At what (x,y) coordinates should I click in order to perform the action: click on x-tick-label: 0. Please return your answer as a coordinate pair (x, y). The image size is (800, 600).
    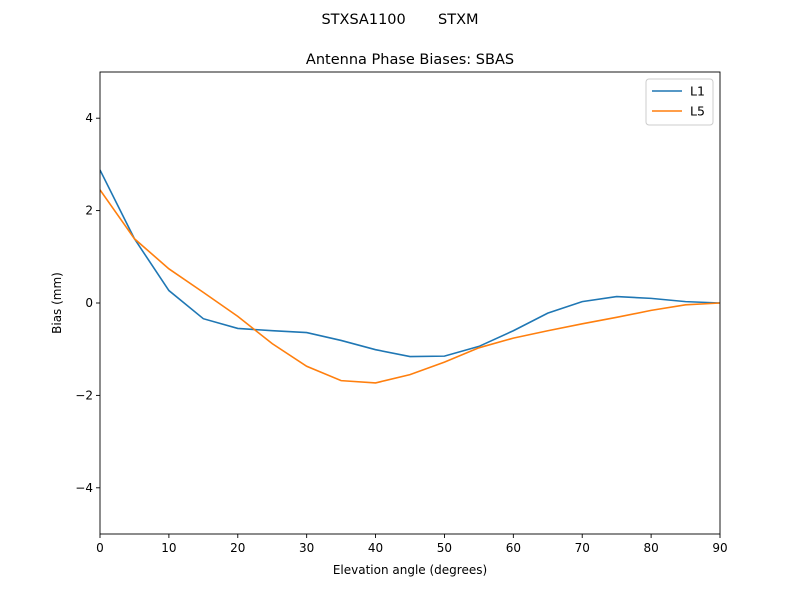
    Looking at the image, I should click on (100, 548).